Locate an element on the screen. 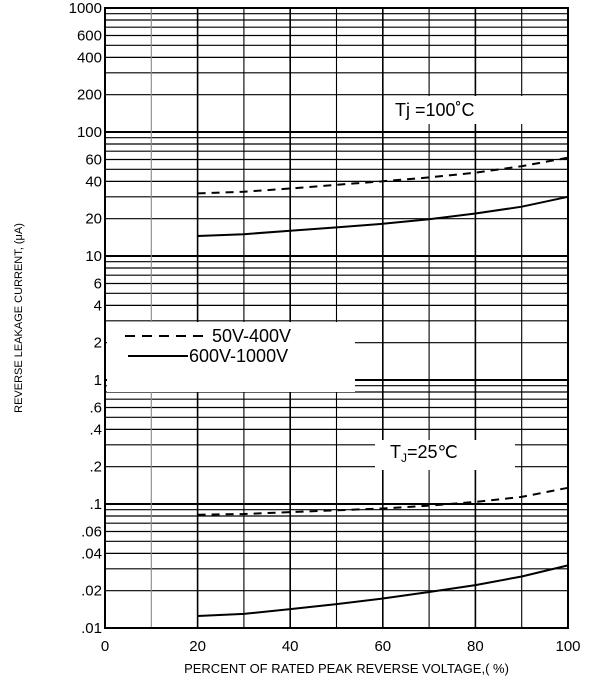  y-tick-label: .4 is located at coordinates (95, 429).